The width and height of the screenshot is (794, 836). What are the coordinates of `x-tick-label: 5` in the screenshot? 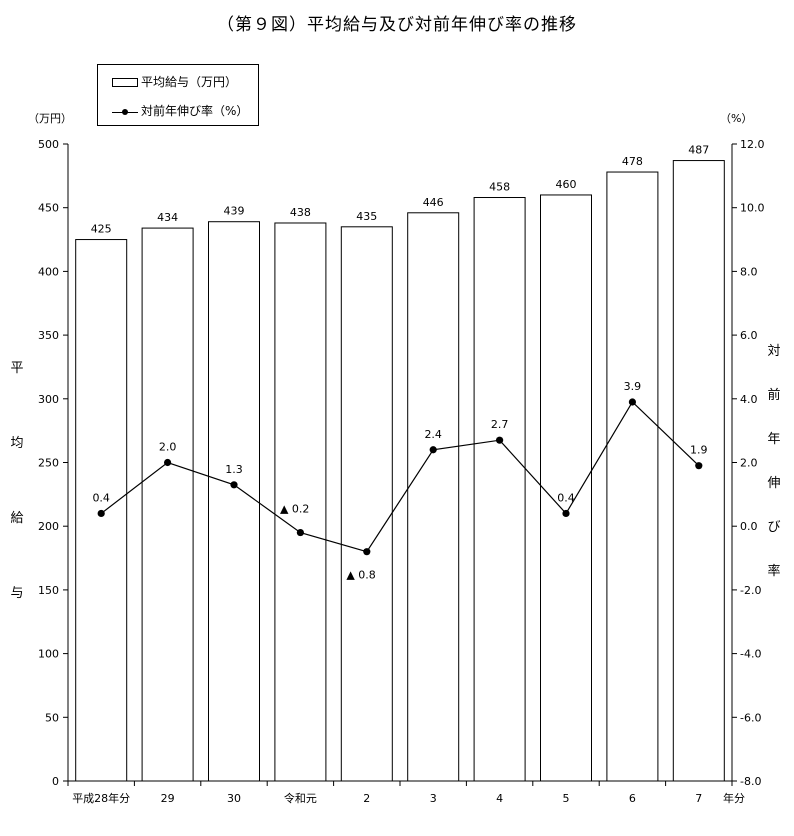 It's located at (566, 798).